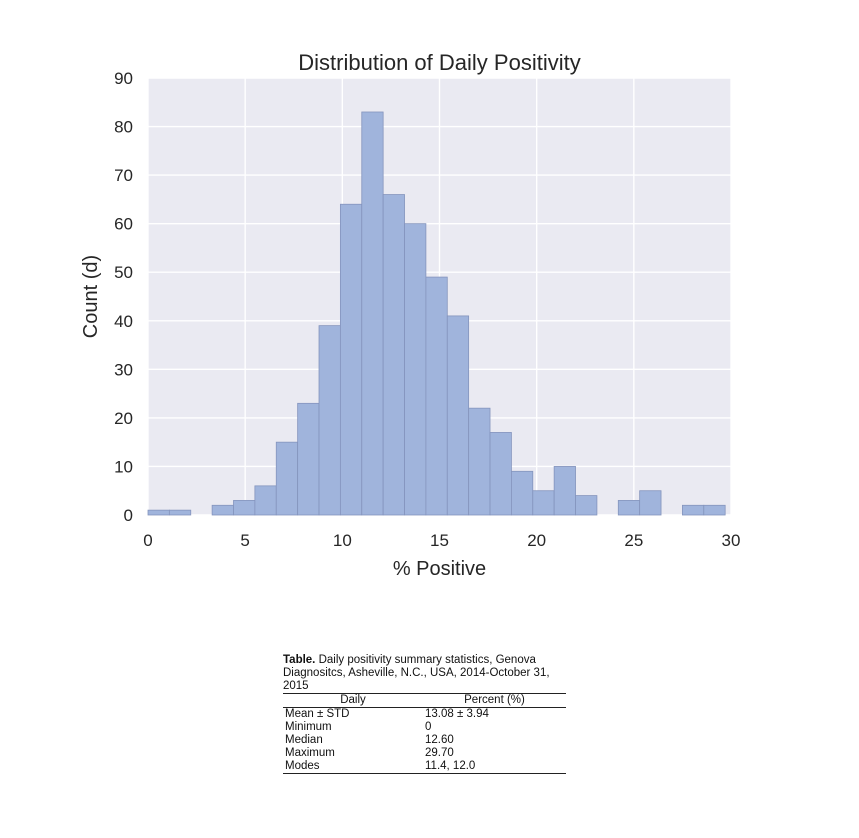  I want to click on y-tick-label: 70, so click(123, 175).